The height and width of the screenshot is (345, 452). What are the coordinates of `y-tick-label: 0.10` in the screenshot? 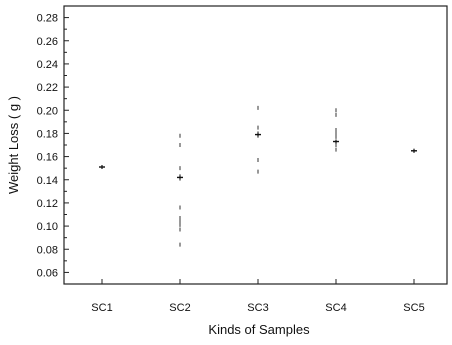 It's located at (47, 227).